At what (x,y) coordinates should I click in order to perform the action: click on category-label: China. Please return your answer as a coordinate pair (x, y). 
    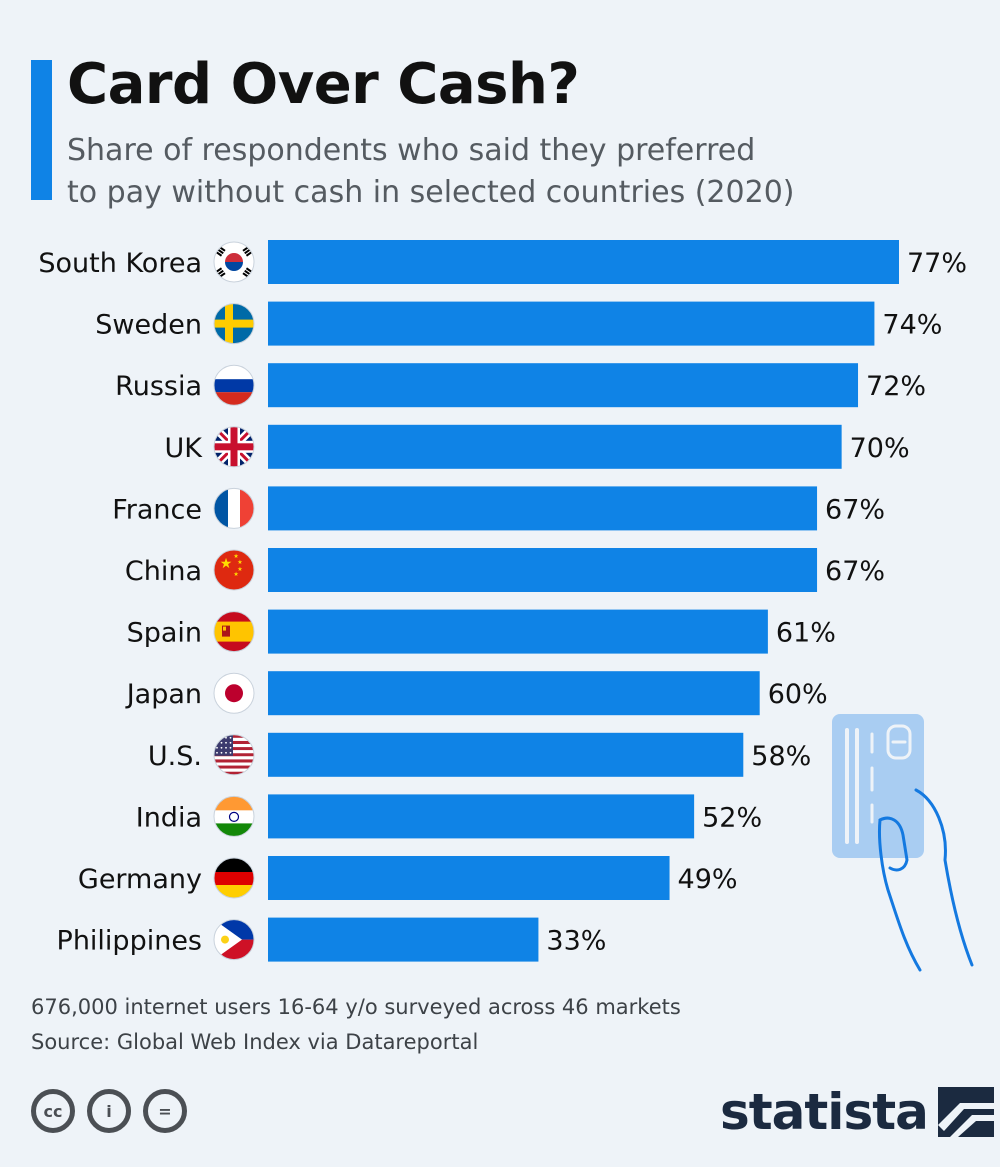
    Looking at the image, I should click on (163, 571).